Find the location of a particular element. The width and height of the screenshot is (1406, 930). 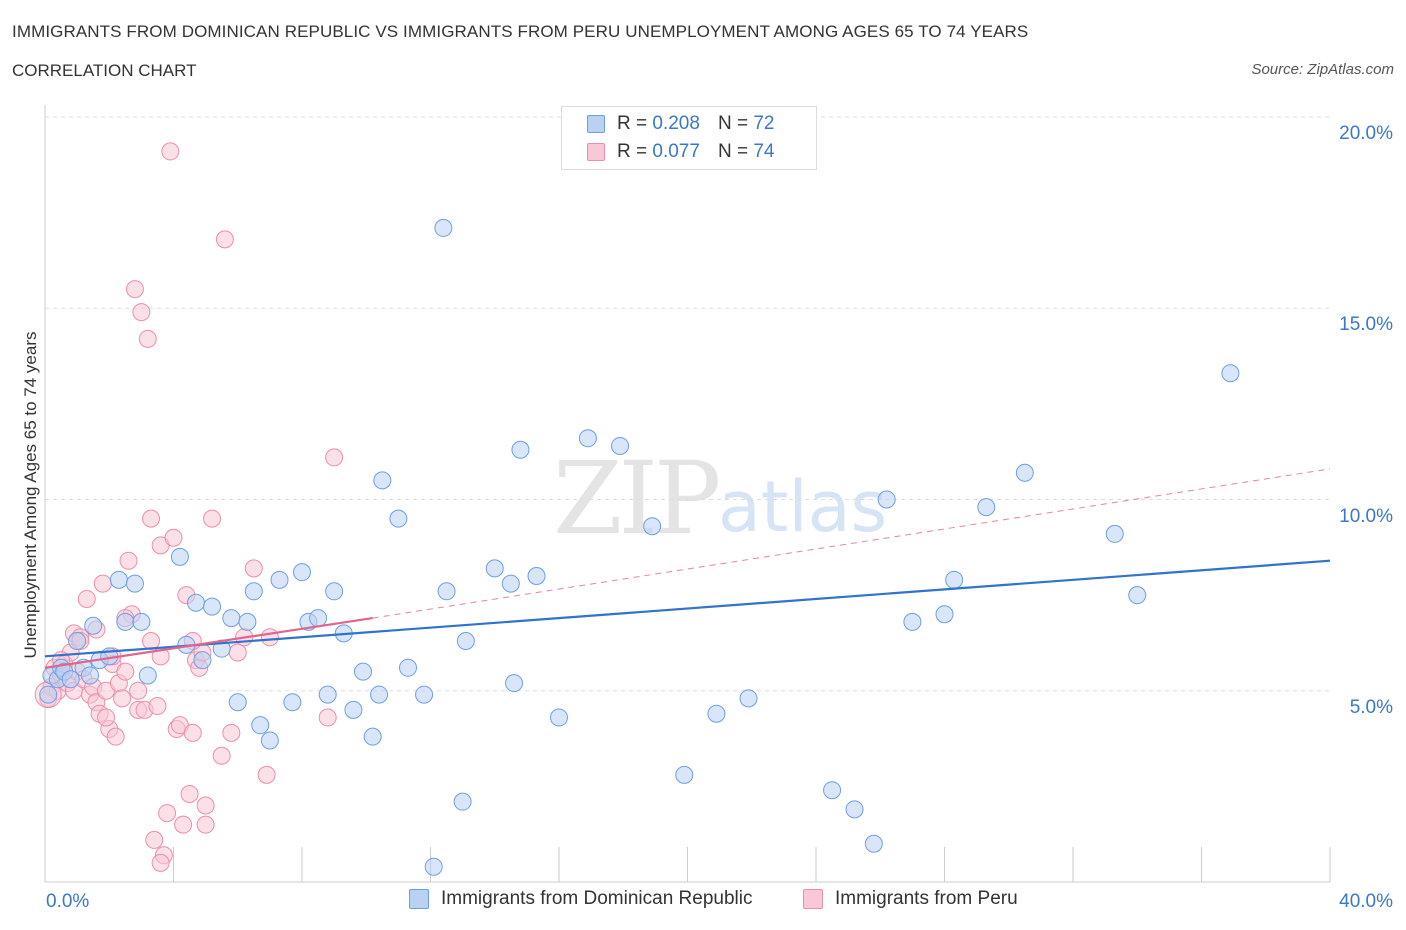

bottom-legend-swatch-blue is located at coordinates (419, 899).